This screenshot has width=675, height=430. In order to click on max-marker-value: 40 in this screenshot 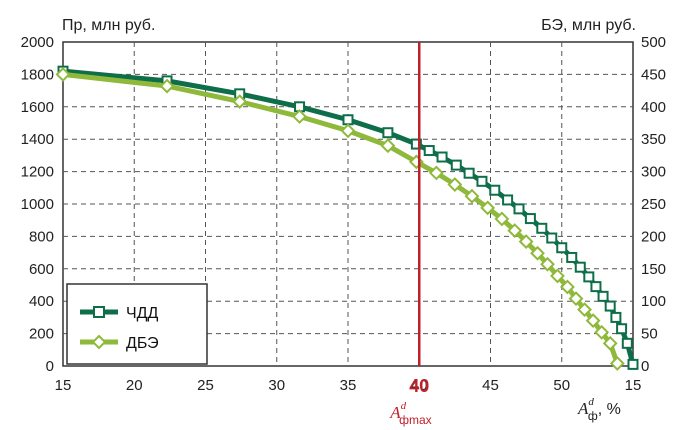, I will do `click(419, 386)`.